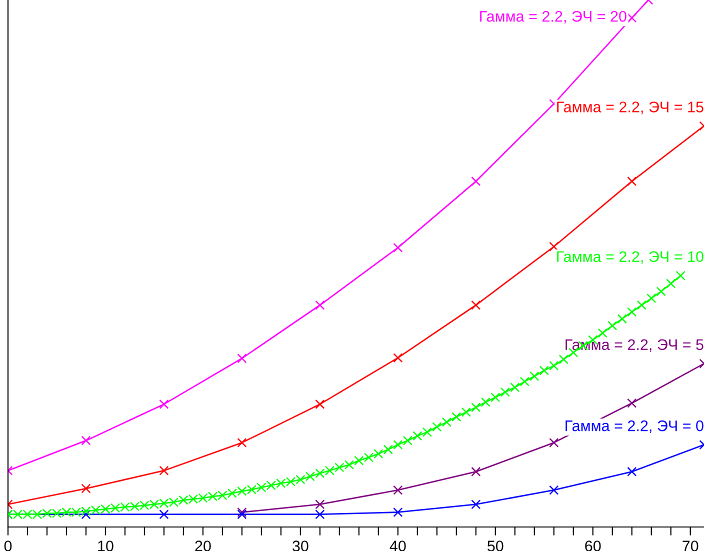  Describe the element at coordinates (398, 545) in the screenshot. I see `x-tick-label: 40` at that location.